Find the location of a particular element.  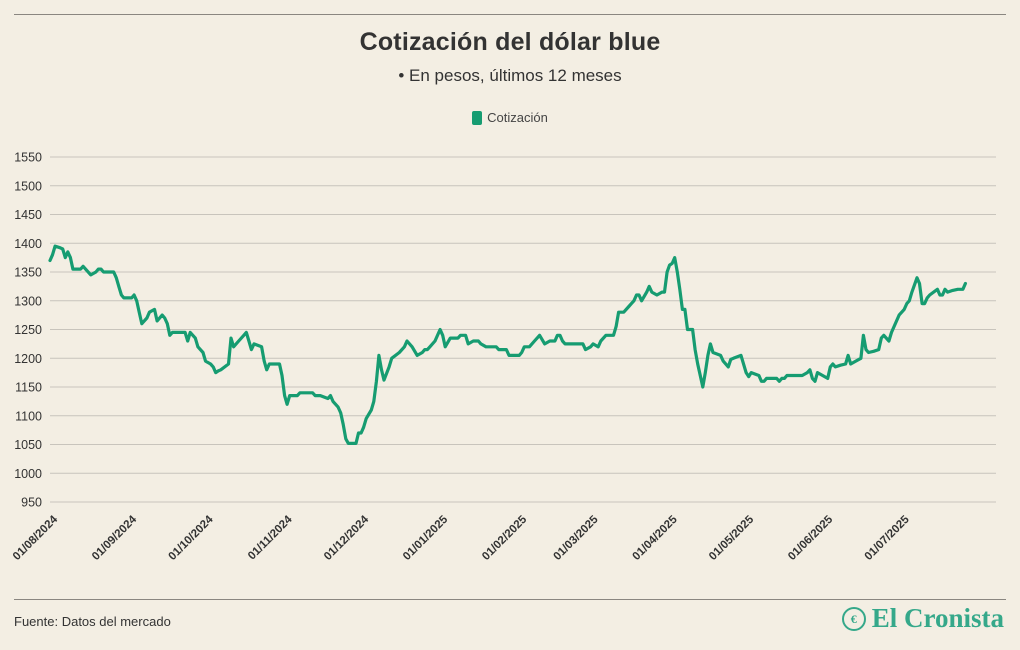

x-tick-label: 01/08/2024 is located at coordinates (36, 538).